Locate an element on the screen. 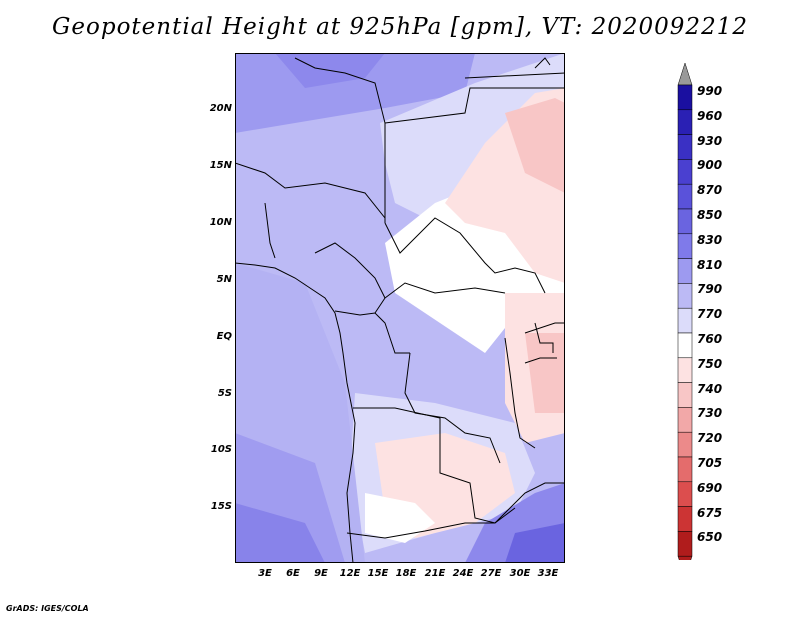 The height and width of the screenshot is (618, 800). lat-tick: 20N is located at coordinates (220, 108).